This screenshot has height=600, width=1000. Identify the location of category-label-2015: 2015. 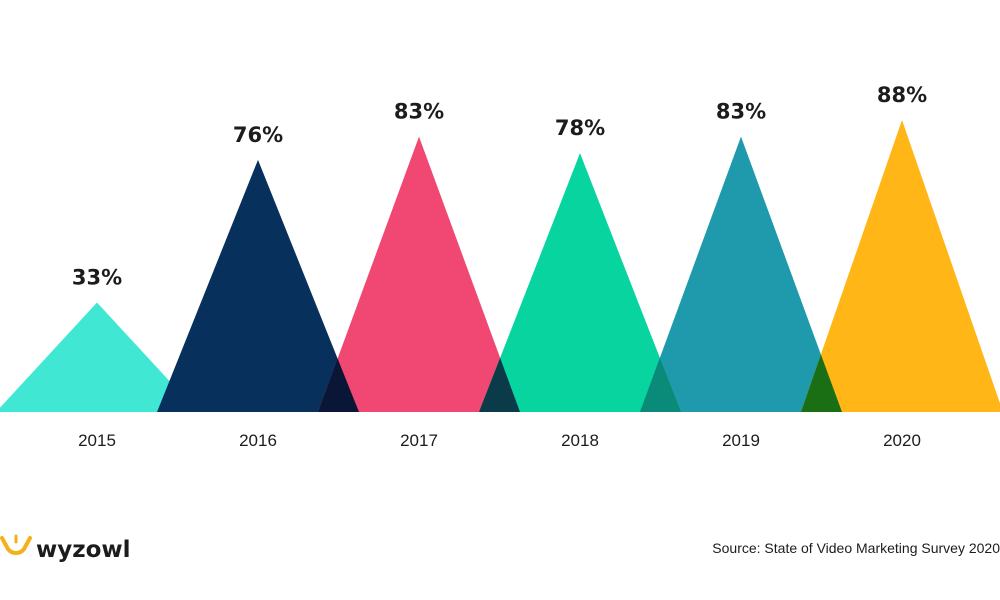
(97, 440).